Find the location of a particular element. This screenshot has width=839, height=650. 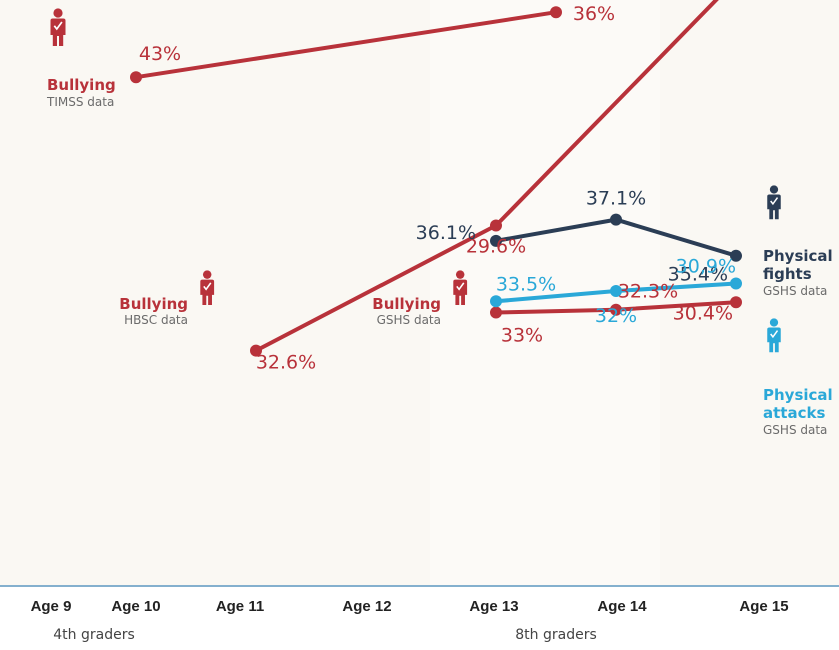

data-label: 37.1% is located at coordinates (616, 199).